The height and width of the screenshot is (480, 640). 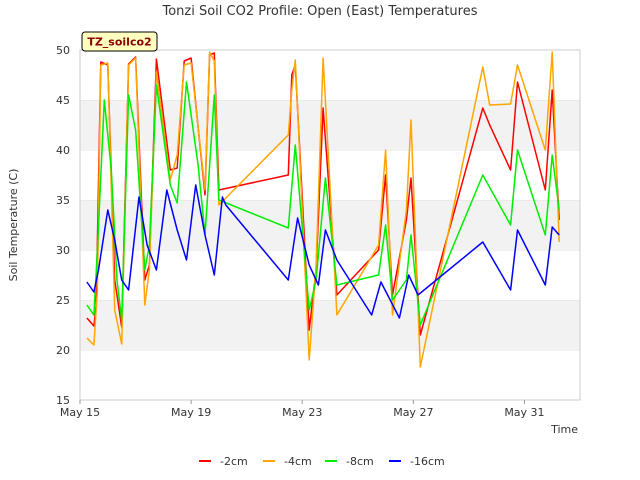 I want to click on legend-label: -4cm, so click(x=298, y=461).